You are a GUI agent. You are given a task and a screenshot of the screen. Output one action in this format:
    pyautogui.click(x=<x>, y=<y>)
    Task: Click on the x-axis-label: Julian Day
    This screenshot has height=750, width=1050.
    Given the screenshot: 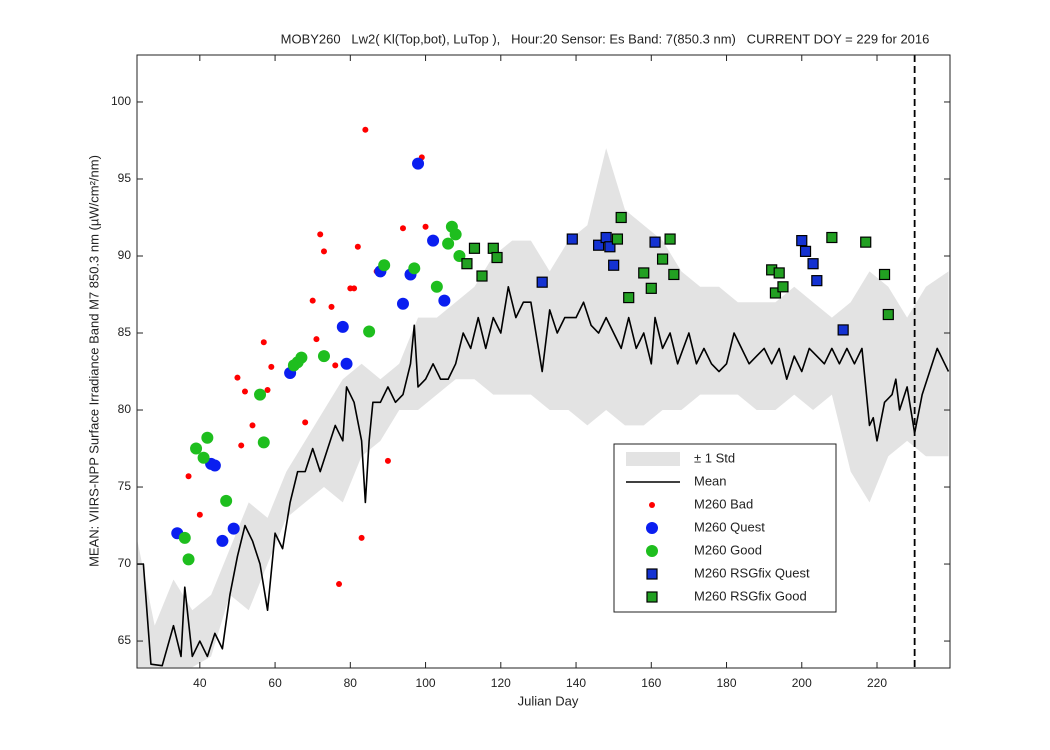 What is the action you would take?
    pyautogui.click(x=548, y=700)
    